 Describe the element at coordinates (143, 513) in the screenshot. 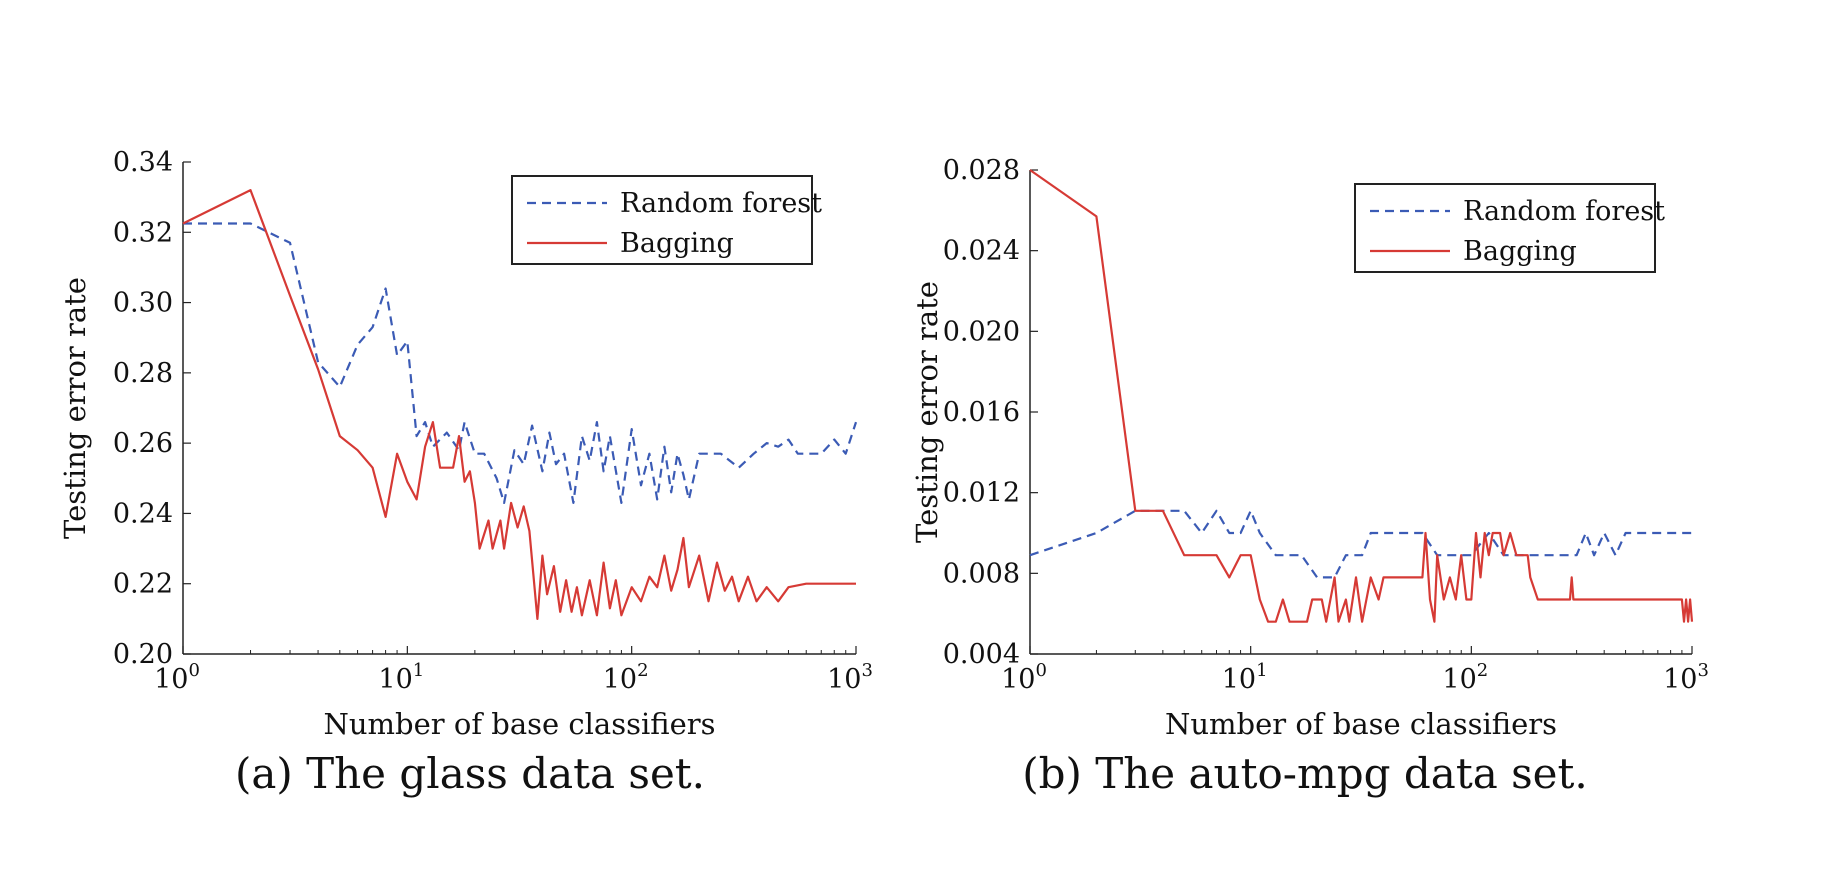

I see `y-tick-label: 0.24` at that location.